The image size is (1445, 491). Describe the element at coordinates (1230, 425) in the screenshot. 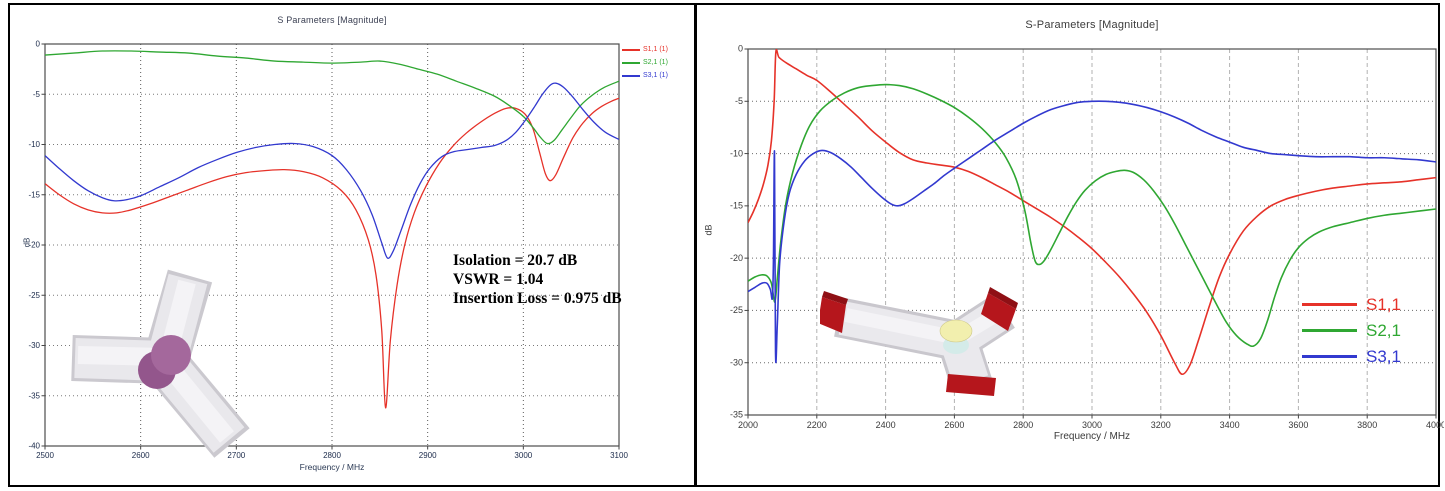

I see `svg-text: 3400` at that location.